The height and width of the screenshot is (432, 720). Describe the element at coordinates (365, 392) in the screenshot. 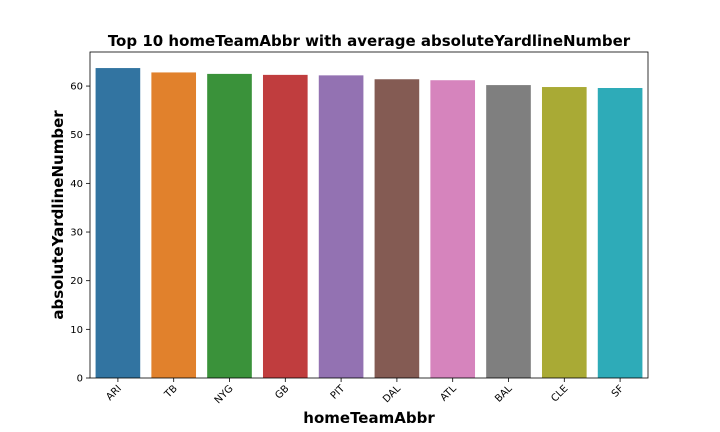

I see `x-axis: ARI TB NYG GB PIT DAL ATL BAL CLE SF` at that location.